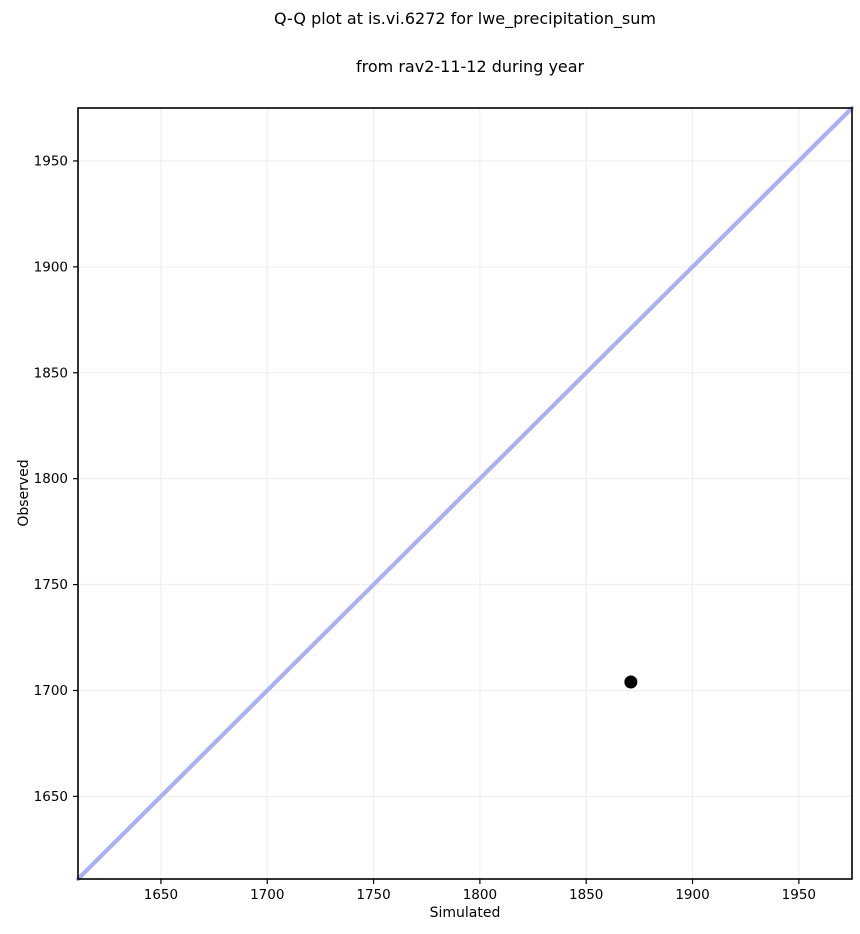 The height and width of the screenshot is (934, 860). I want to click on y-axis-label: Observed, so click(24, 493).